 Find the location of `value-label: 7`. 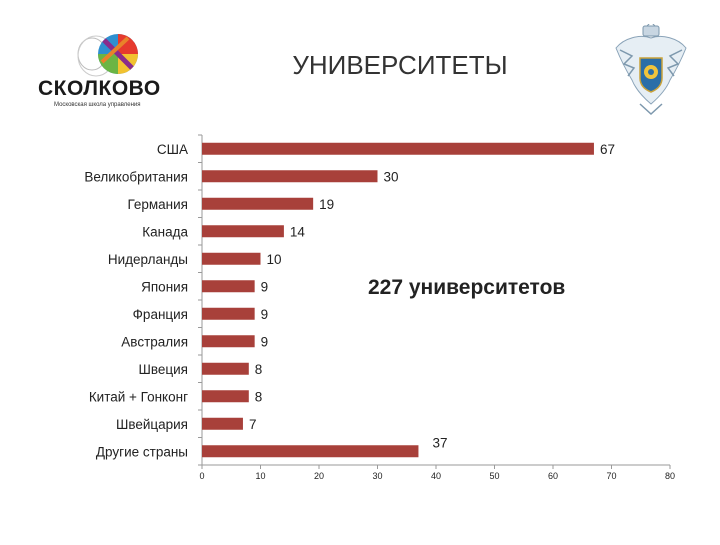

value-label: 7 is located at coordinates (253, 424).